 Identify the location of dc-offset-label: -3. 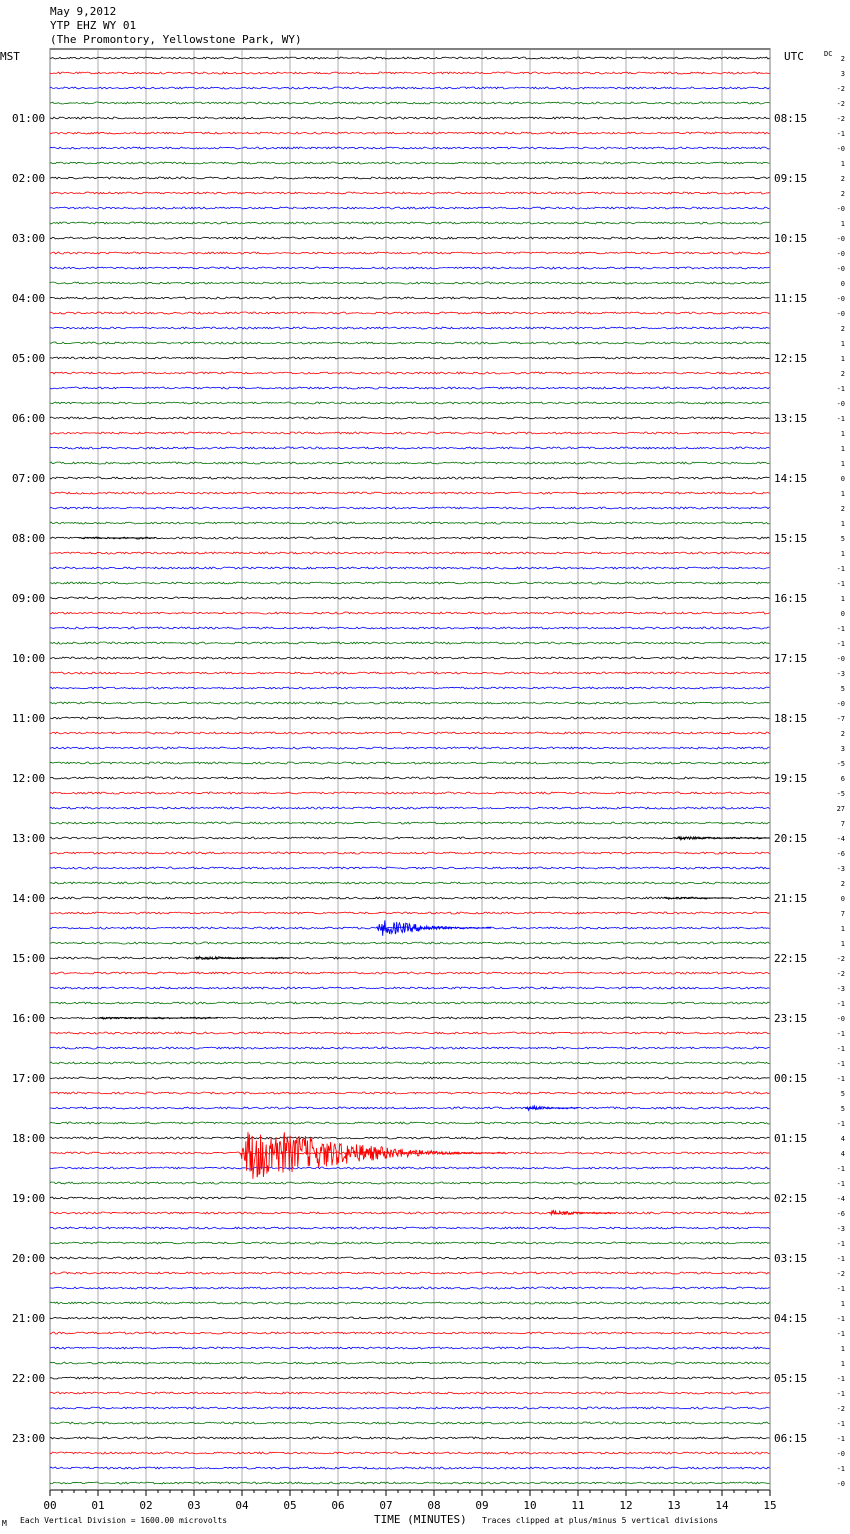
(841, 1229).